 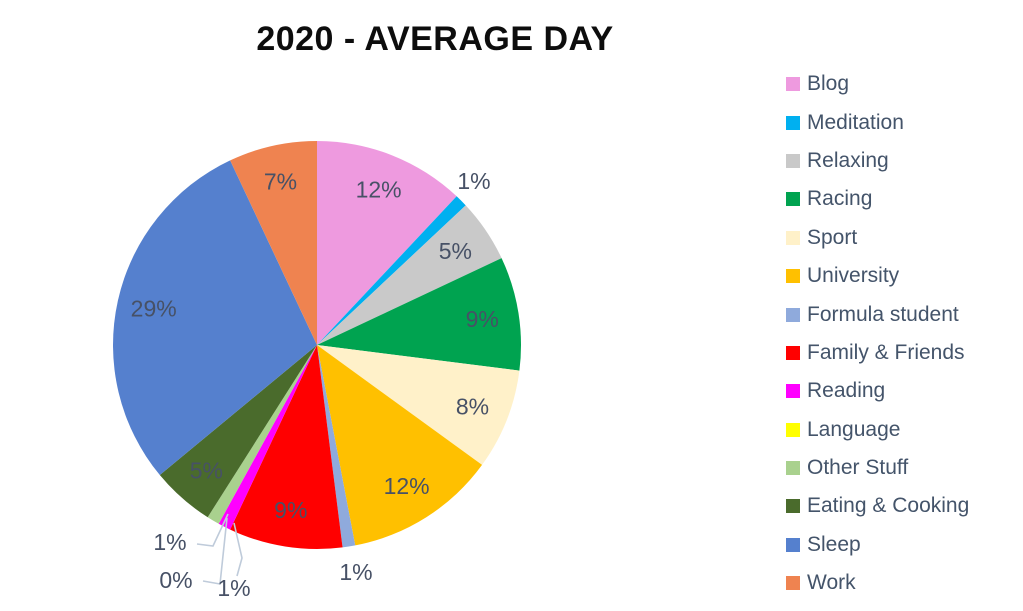 What do you see at coordinates (877, 238) in the screenshot?
I see `legend-item-sport: Sport` at bounding box center [877, 238].